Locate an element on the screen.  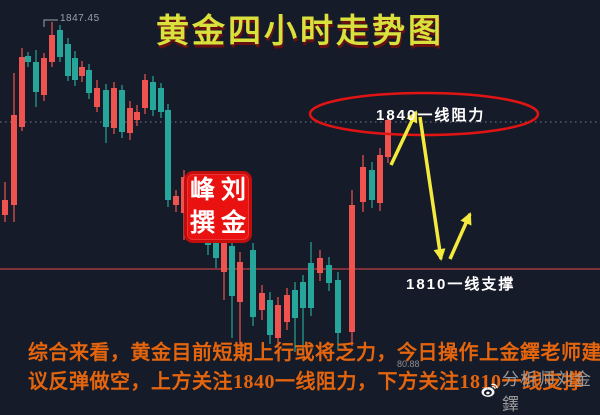
seal-char-bottom-left: 撰 is located at coordinates (202, 223).